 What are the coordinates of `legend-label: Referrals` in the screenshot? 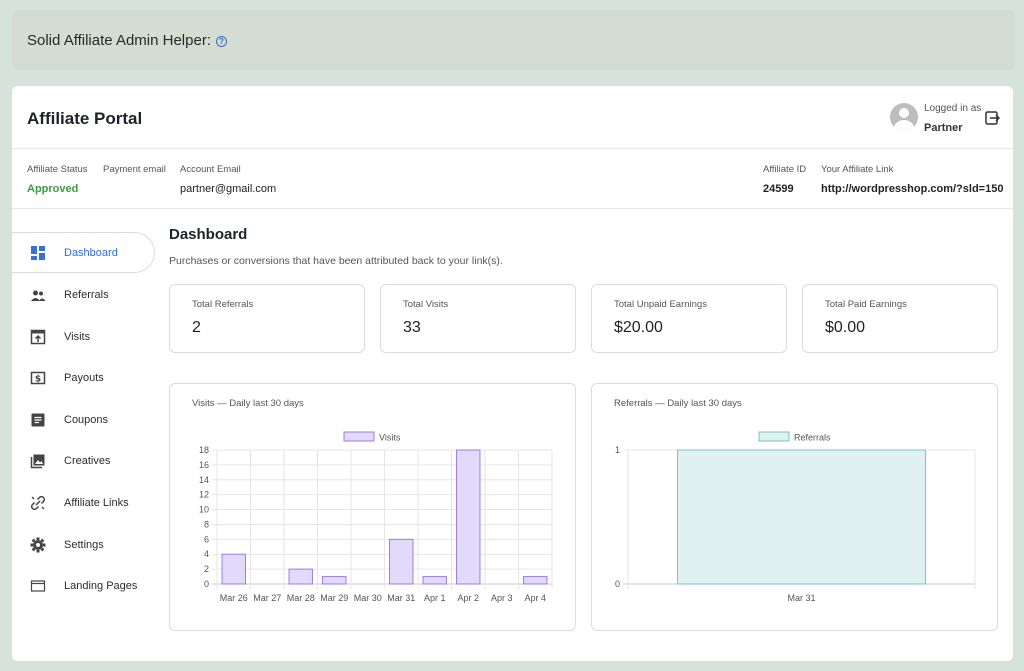 It's located at (812, 438).